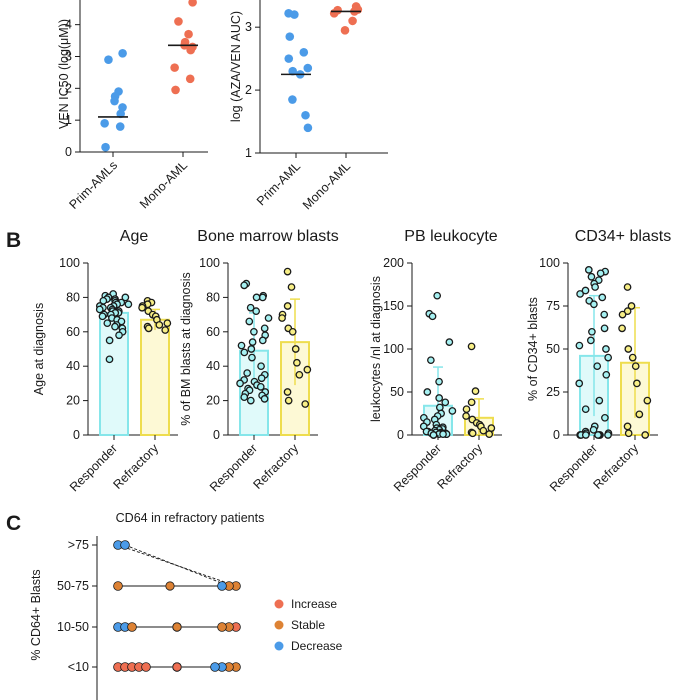 Image resolution: width=700 pixels, height=700 pixels. What do you see at coordinates (78, 545) in the screenshot?
I see `chart-c-y-tick-label: >75` at bounding box center [78, 545].